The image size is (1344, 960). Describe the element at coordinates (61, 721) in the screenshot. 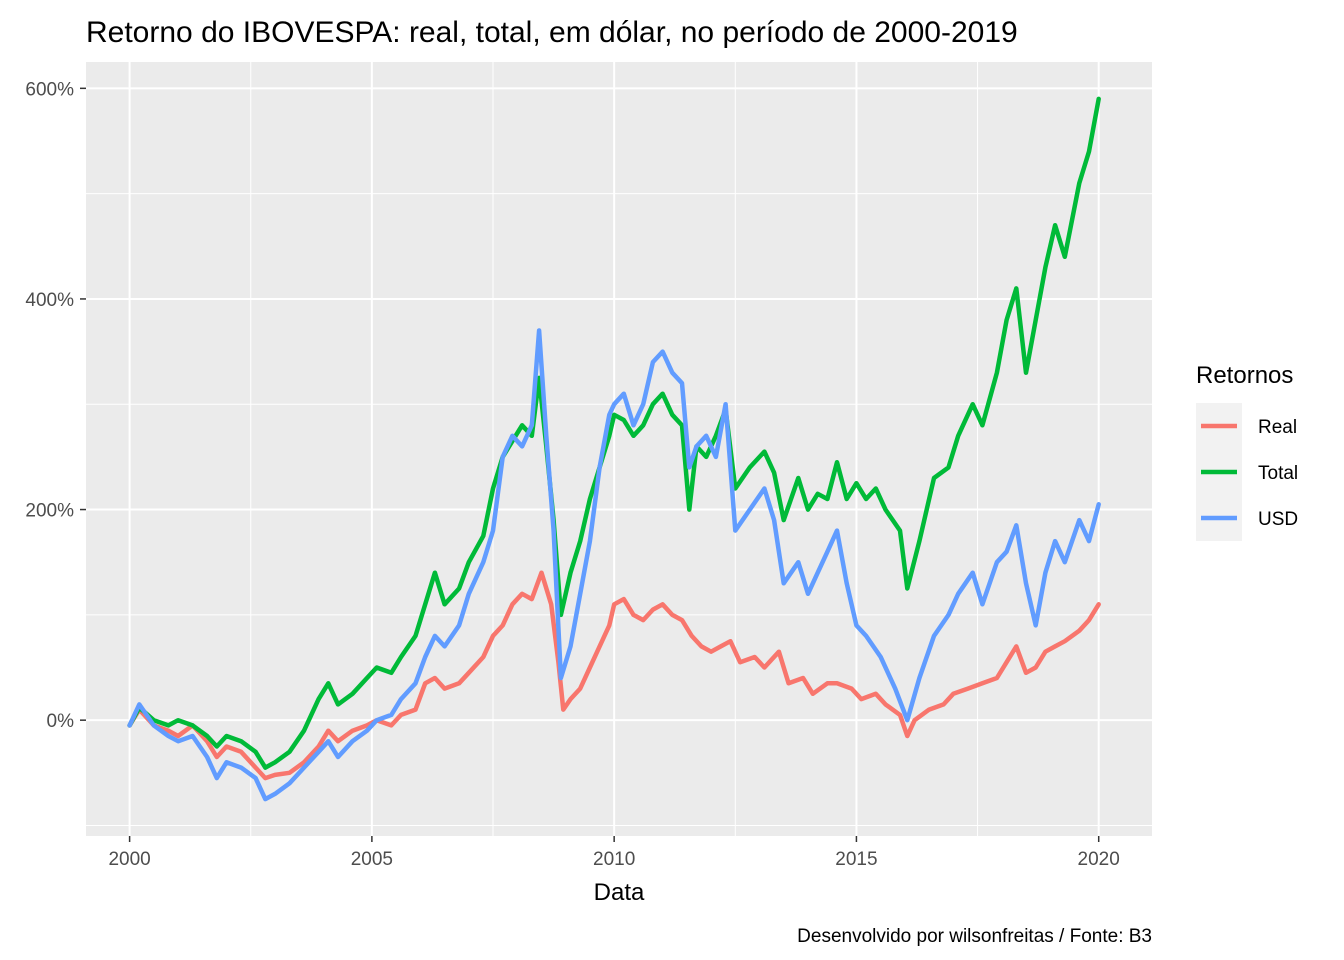

I see `y-tick-label: 0%` at that location.